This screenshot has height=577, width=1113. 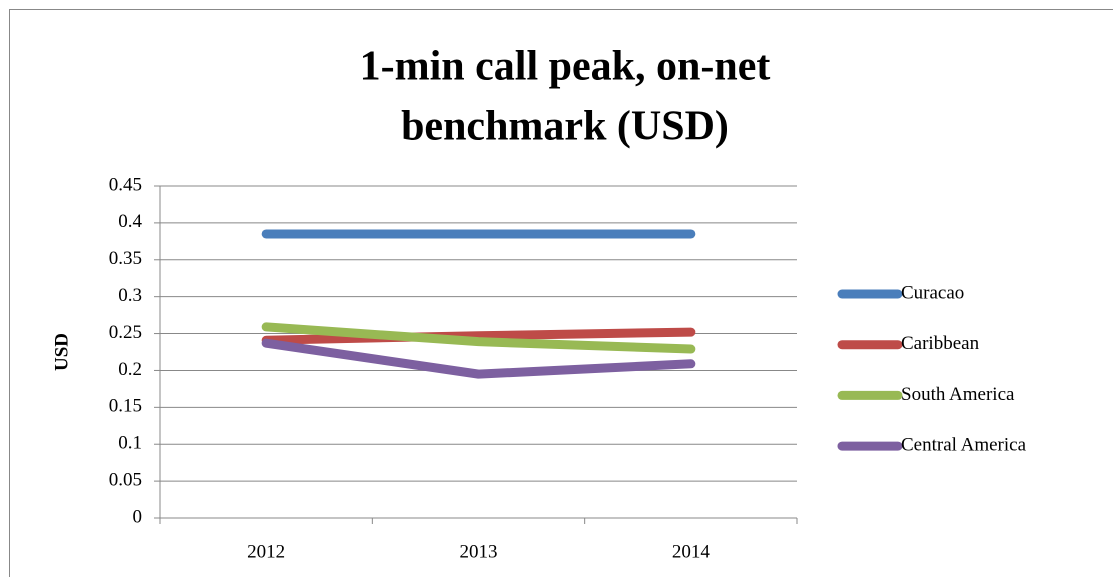 What do you see at coordinates (130, 443) in the screenshot?
I see `y-tick-label: 0.1` at bounding box center [130, 443].